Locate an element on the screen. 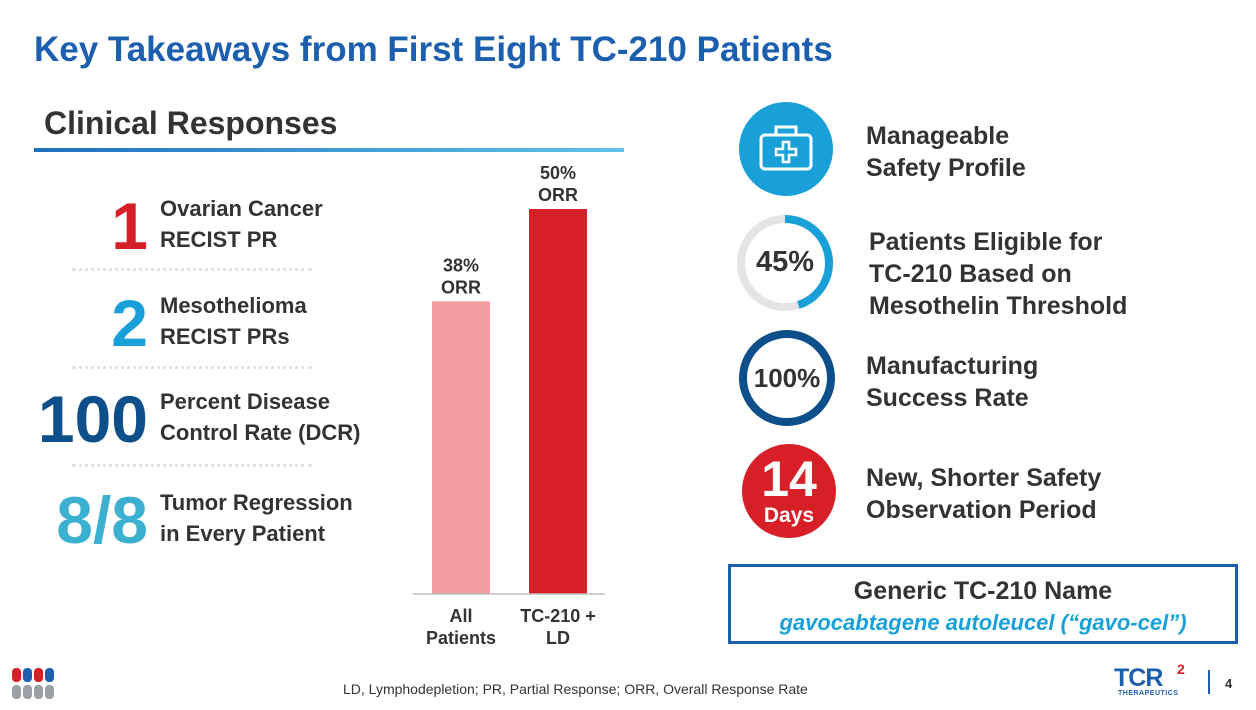  generic-name-title: Generic TC-210 Name is located at coordinates (983, 591).